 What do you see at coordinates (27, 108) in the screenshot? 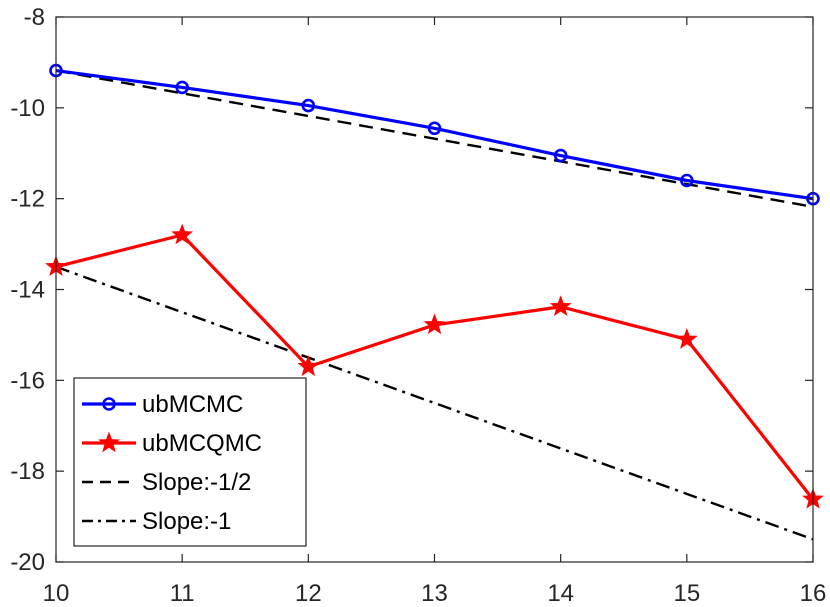
I see `y-tick-label: -10` at bounding box center [27, 108].